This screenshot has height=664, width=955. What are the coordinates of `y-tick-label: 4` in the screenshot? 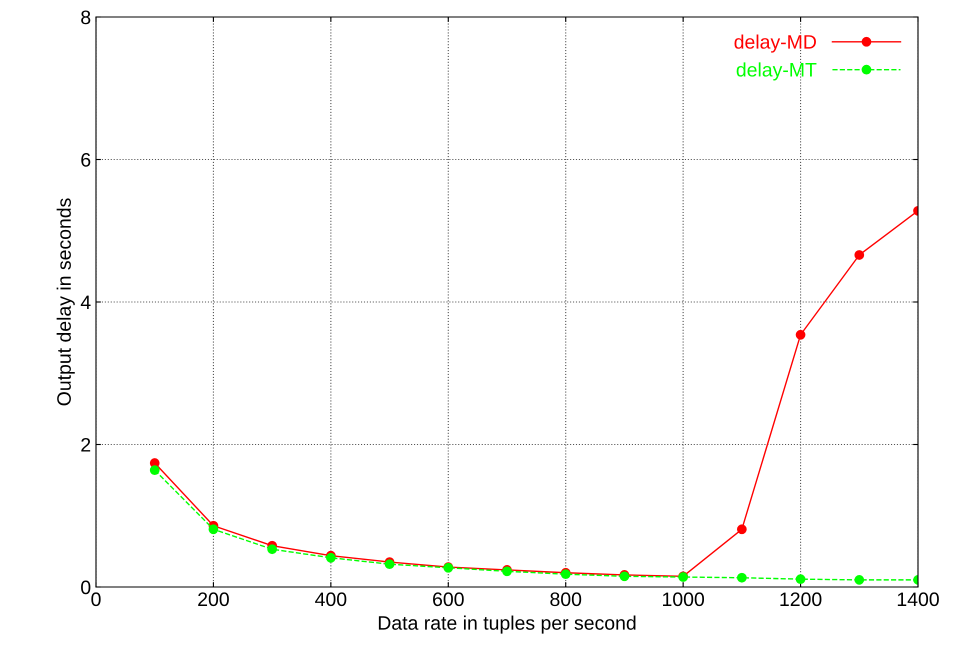 It's located at (85, 303).